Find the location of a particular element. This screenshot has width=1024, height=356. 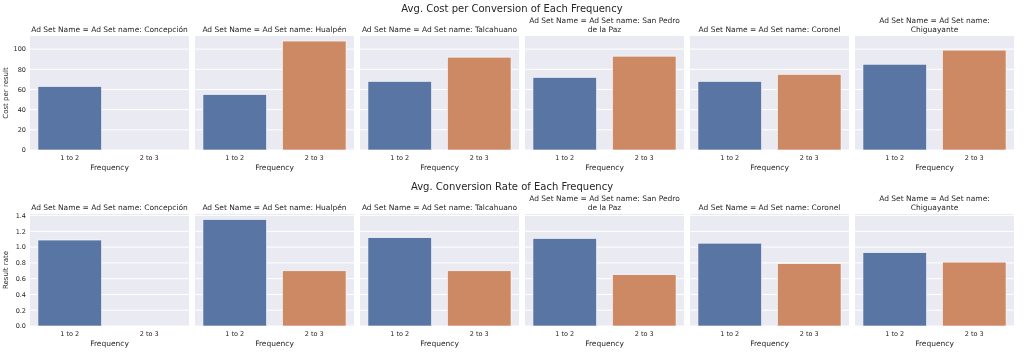

text: Avg. Conversion Rate of Each Frequency is located at coordinates (512, 186).